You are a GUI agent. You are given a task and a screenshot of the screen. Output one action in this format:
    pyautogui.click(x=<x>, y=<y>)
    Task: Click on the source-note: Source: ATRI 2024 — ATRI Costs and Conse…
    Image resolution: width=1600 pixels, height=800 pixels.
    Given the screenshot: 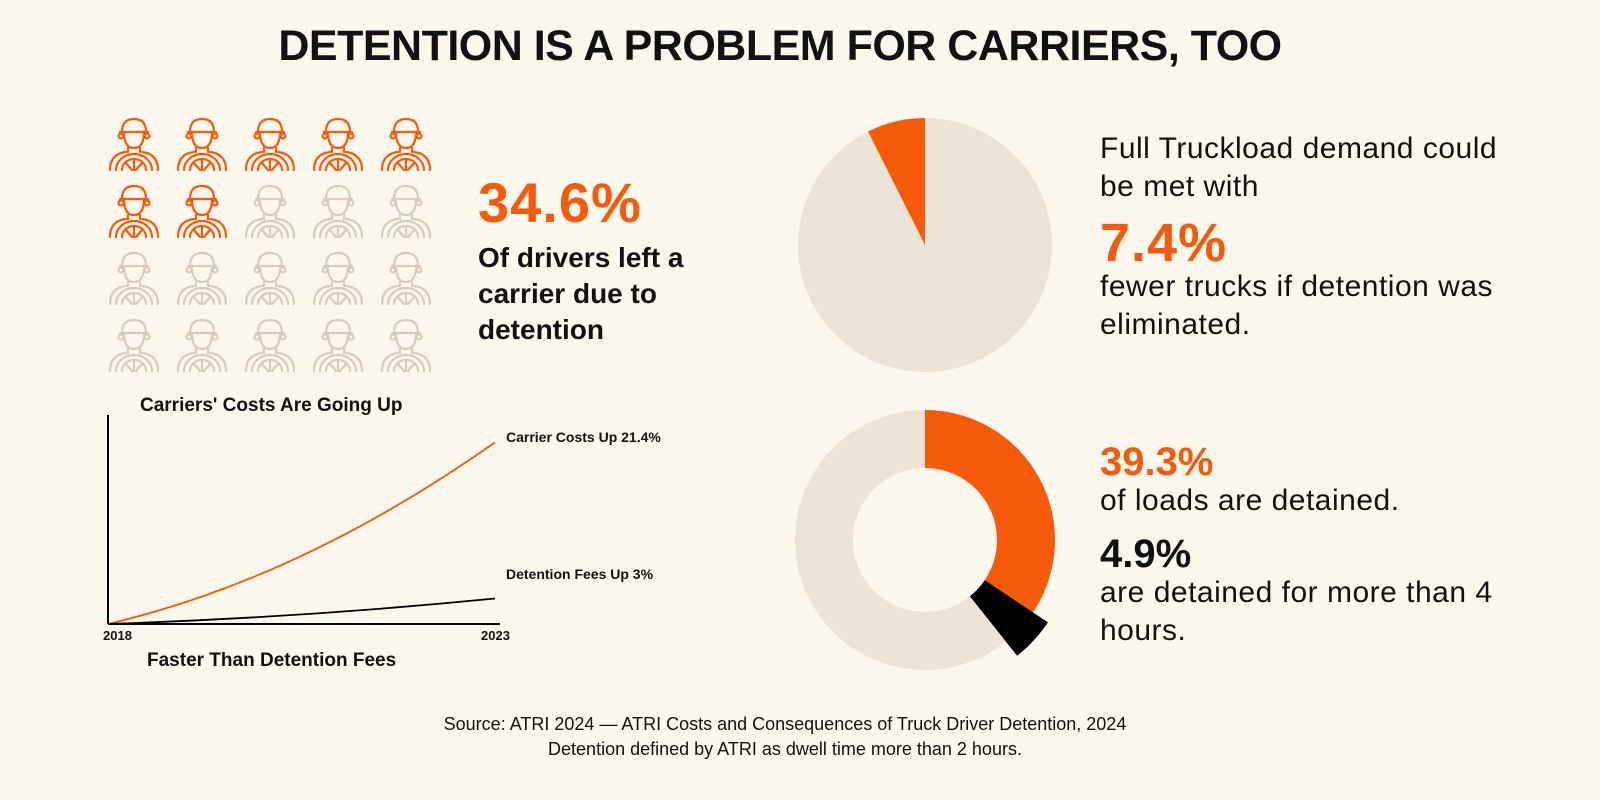 What is the action you would take?
    pyautogui.click(x=785, y=737)
    